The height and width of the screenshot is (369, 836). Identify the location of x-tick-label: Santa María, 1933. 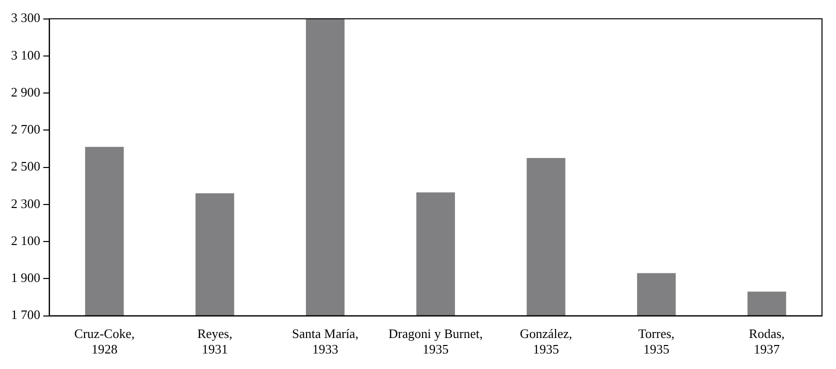
(325, 341).